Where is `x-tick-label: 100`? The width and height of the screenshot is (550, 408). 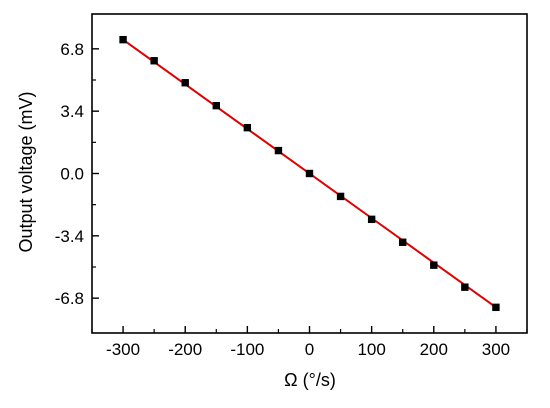 x-tick-label: 100 is located at coordinates (371, 349).